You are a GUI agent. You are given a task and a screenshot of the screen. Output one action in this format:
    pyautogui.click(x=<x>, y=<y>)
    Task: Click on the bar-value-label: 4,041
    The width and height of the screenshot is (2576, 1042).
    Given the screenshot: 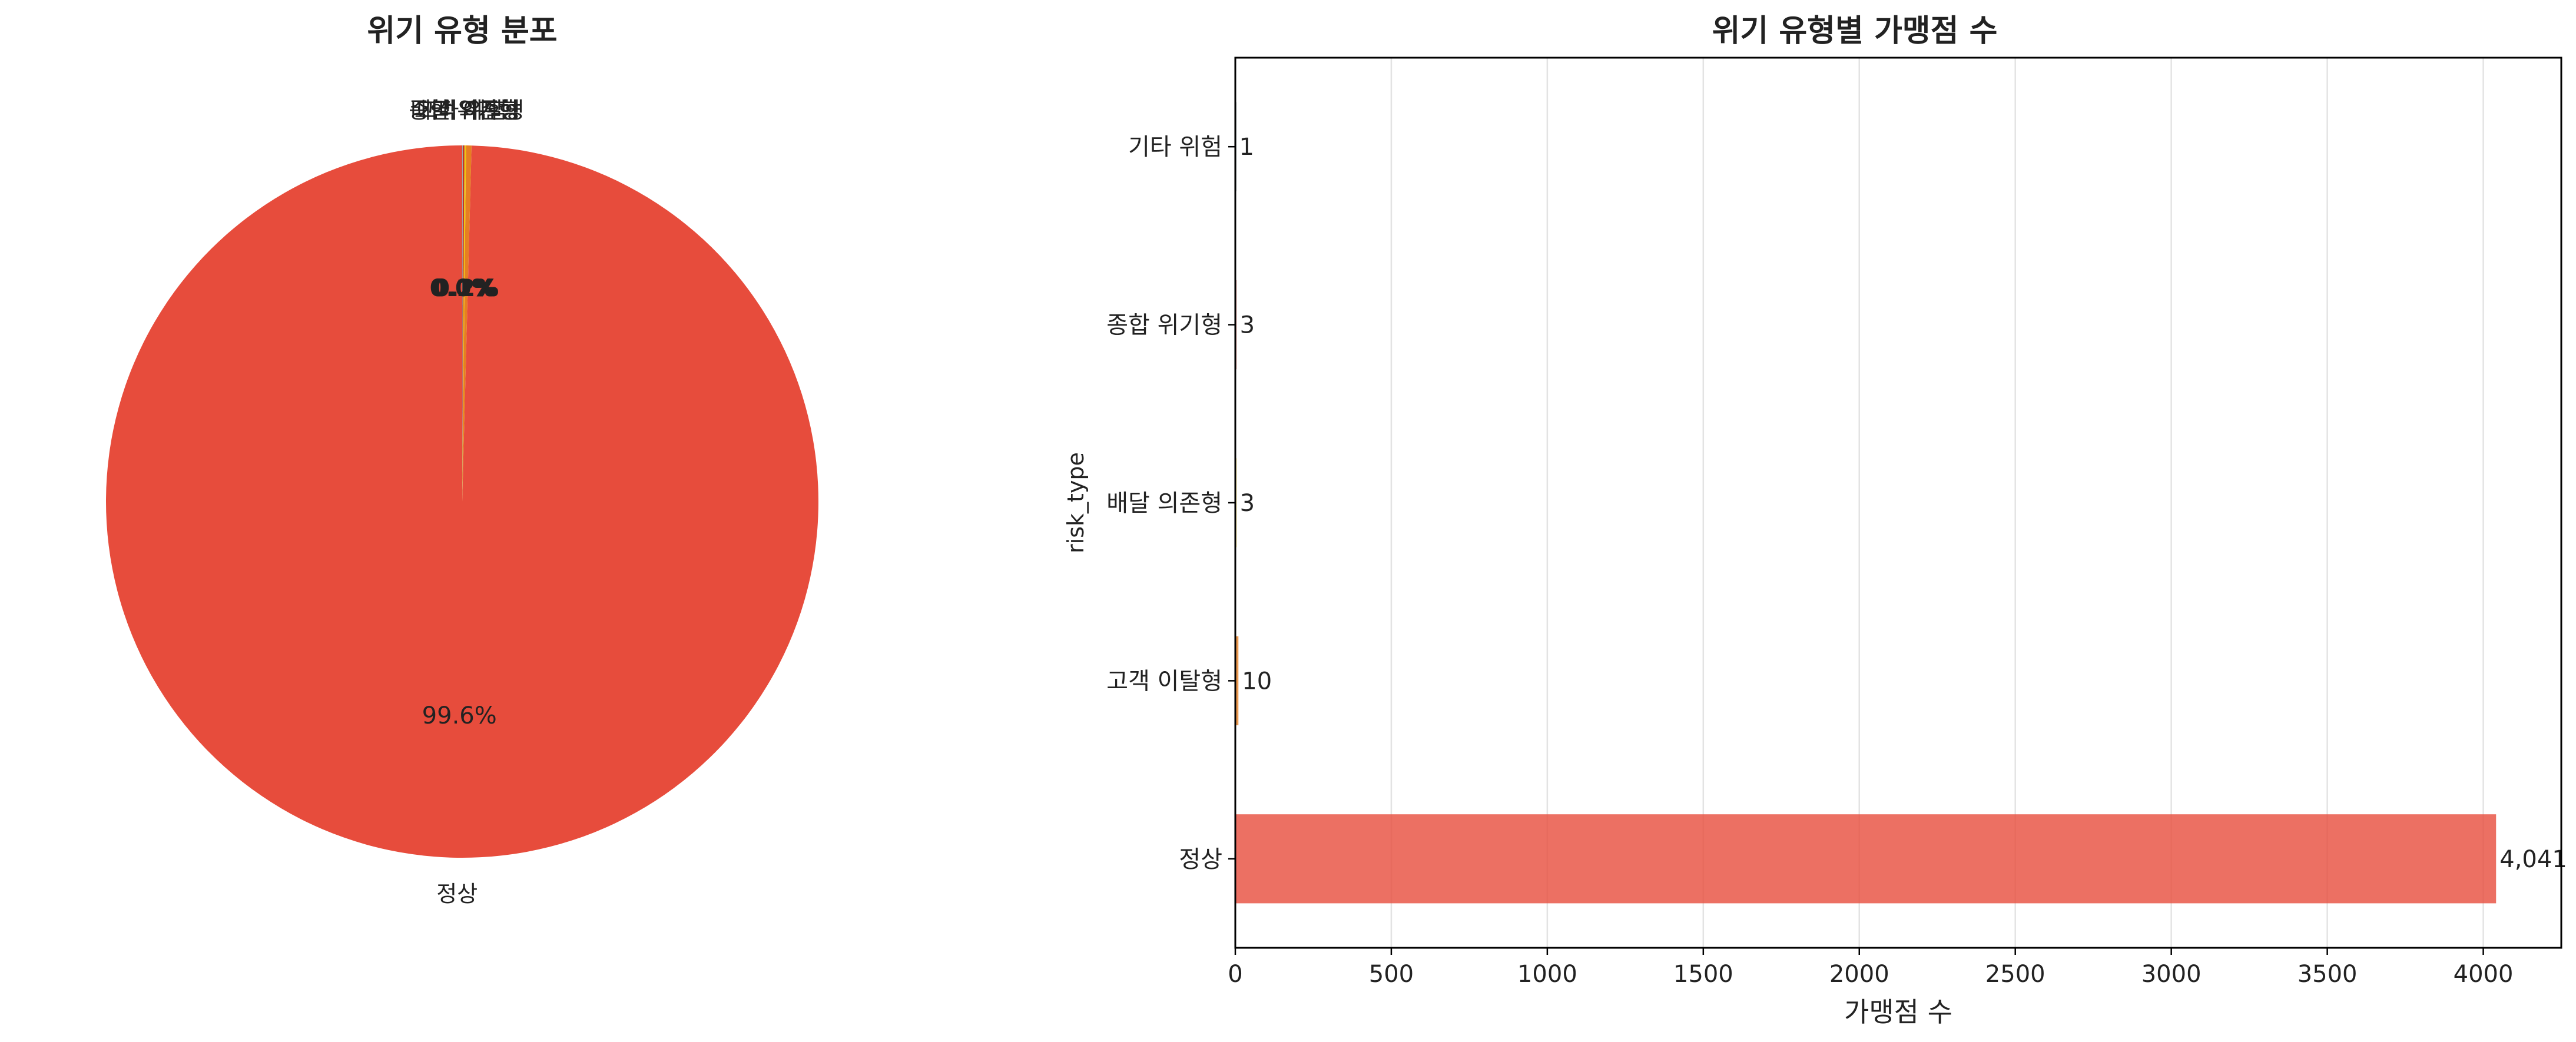 What is the action you would take?
    pyautogui.click(x=2533, y=859)
    